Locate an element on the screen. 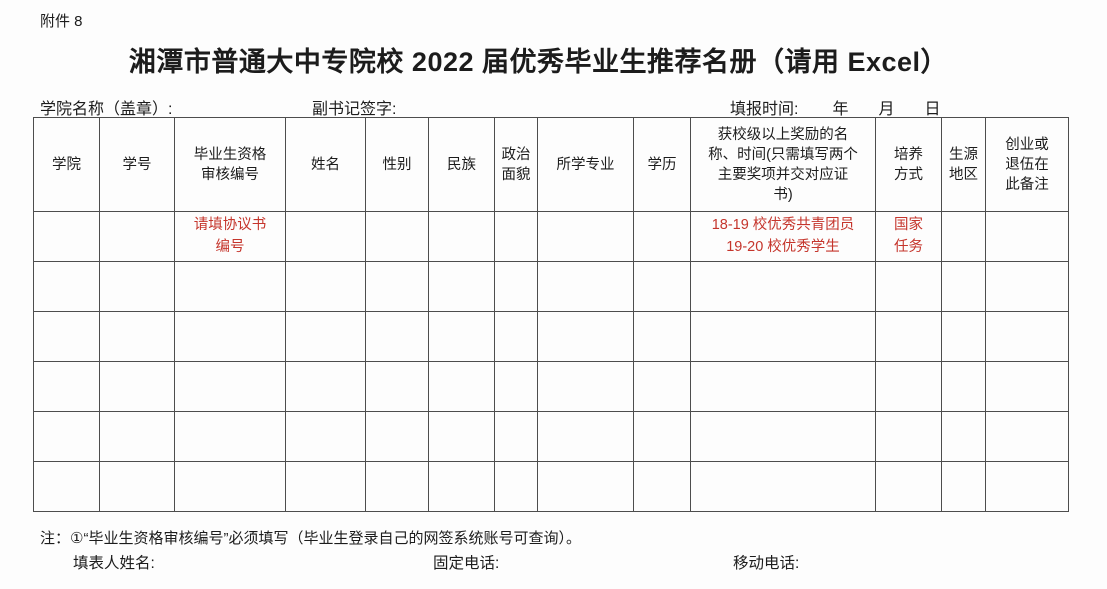 Image resolution: width=1107 pixels, height=589 pixels. column-header-10: 培养 方式 is located at coordinates (908, 164).